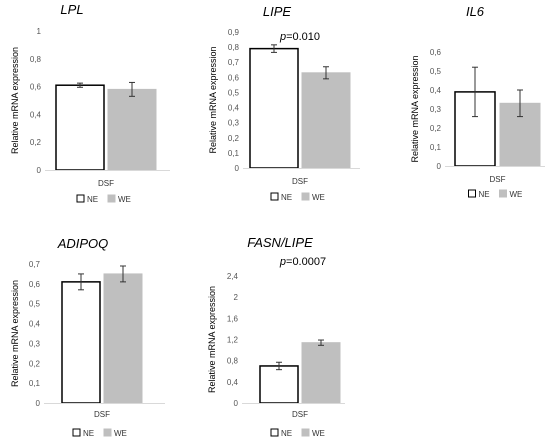 The height and width of the screenshot is (443, 550). What do you see at coordinates (233, 276) in the screenshot?
I see `y-tick-label: 2,4` at bounding box center [233, 276].